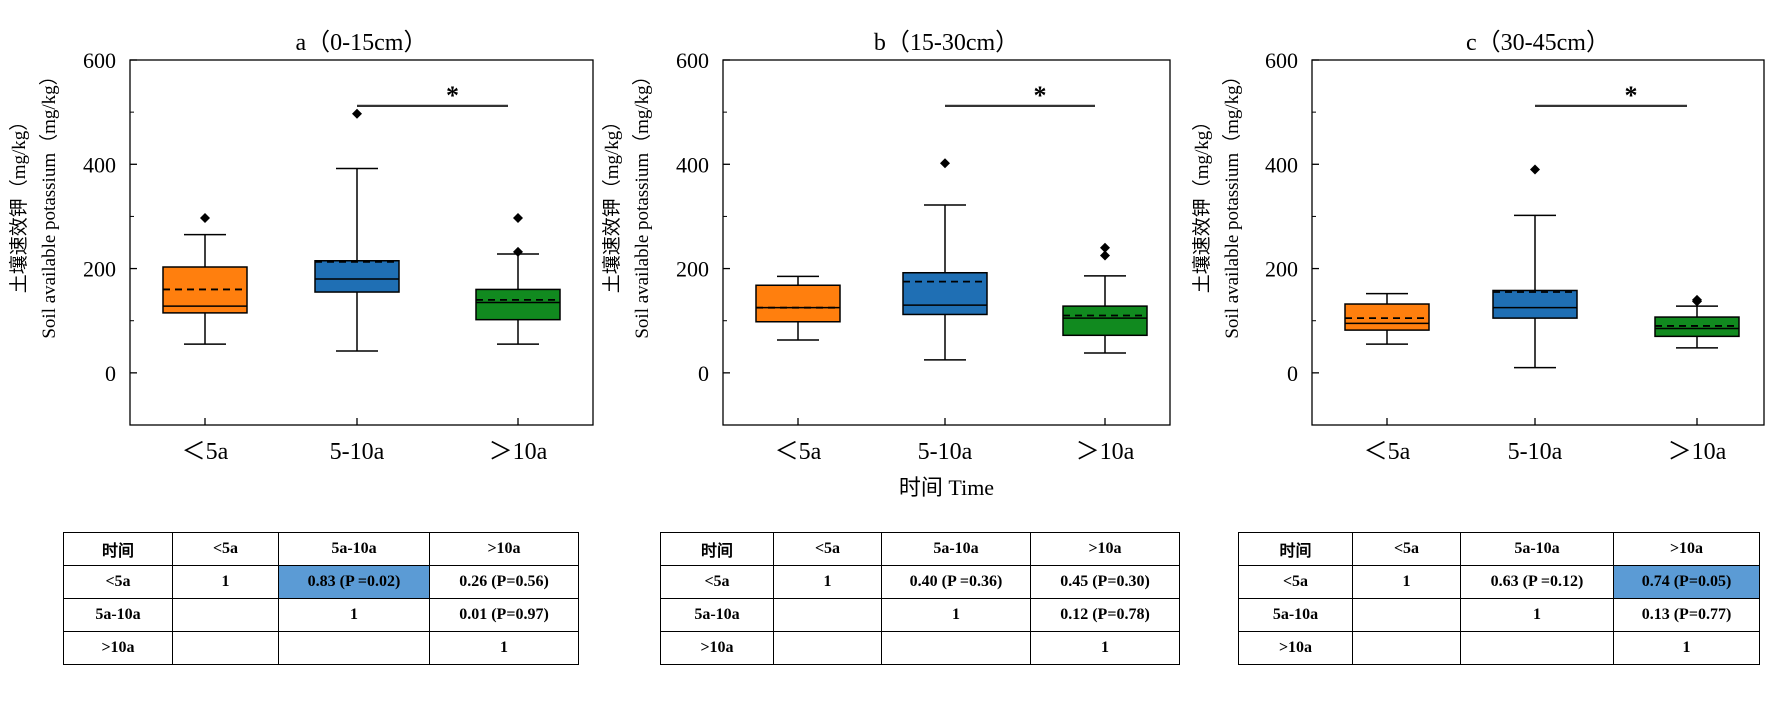 The width and height of the screenshot is (1778, 713). I want to click on table-row: 5a-10a 1 0.01 (P=0.97), so click(321, 615).